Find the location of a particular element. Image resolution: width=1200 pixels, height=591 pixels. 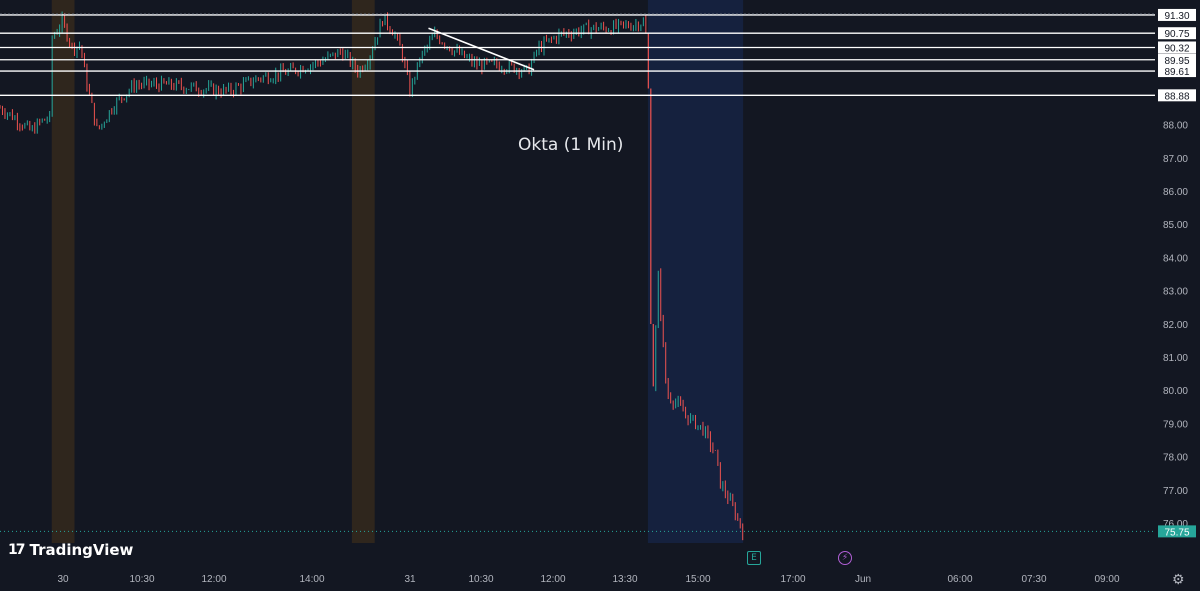

x-tick-label: 14:00 is located at coordinates (311, 579).